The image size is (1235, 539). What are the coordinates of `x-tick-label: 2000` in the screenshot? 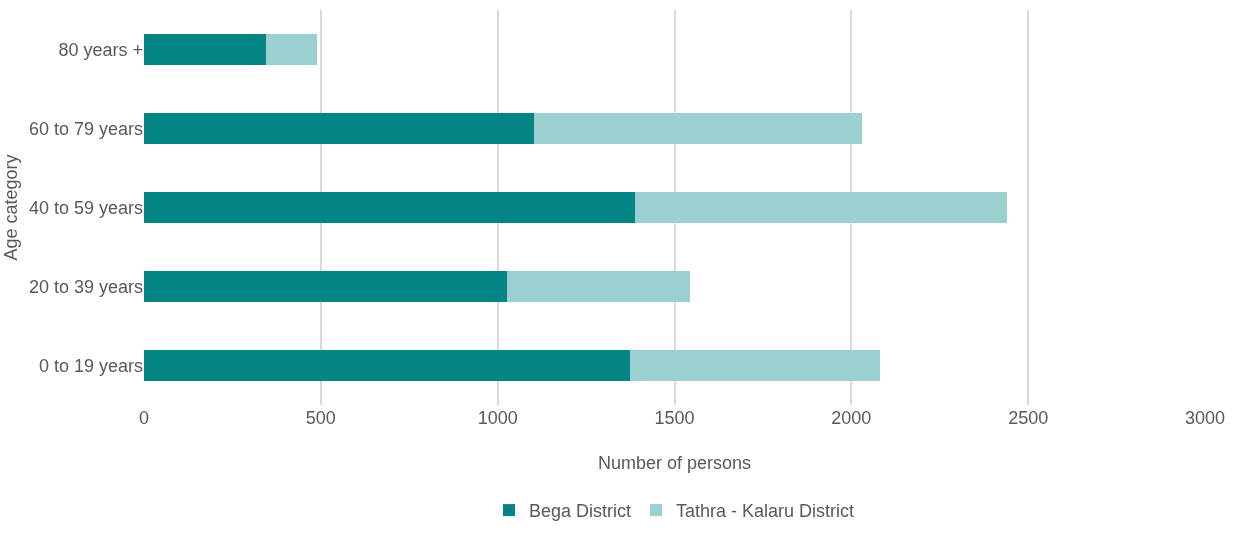 It's located at (851, 418).